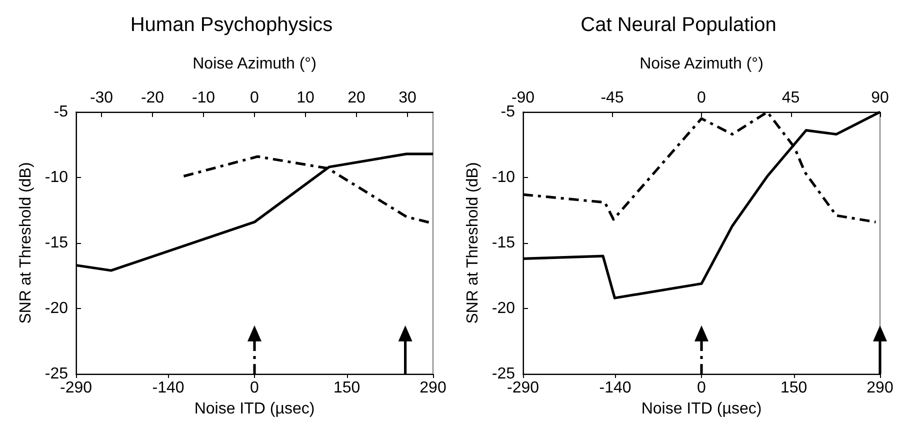 The image size is (910, 434). Describe the element at coordinates (152, 98) in the screenshot. I see `x2-tick-label: -20` at that location.